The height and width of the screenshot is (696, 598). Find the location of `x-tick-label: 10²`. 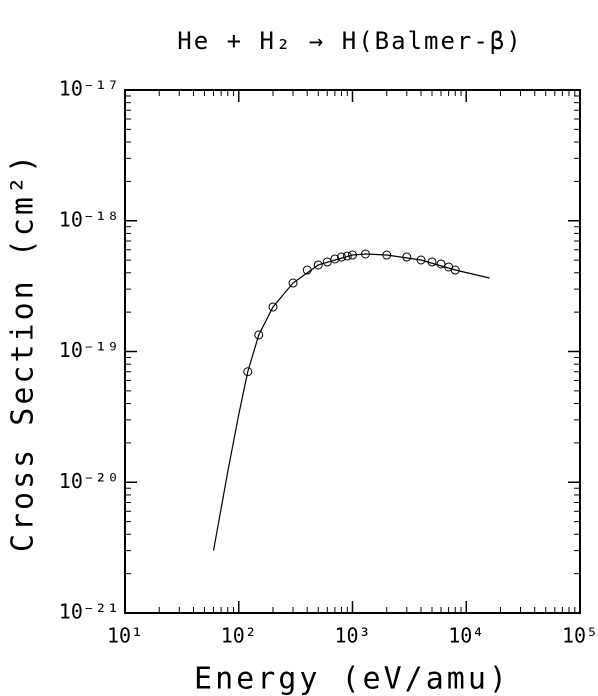

x-tick-label: 10² is located at coordinates (239, 636).